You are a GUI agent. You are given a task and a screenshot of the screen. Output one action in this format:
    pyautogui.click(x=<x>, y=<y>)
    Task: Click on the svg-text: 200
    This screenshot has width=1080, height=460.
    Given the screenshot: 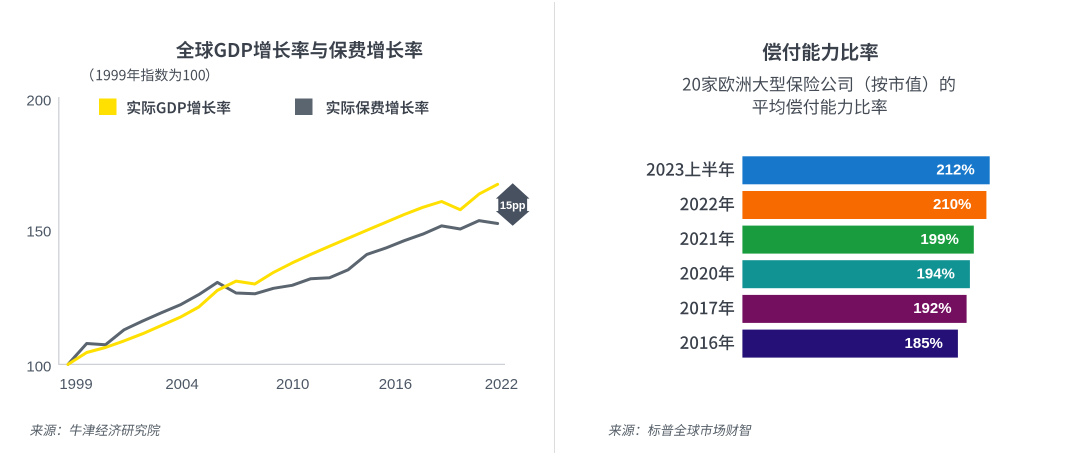 What is the action you would take?
    pyautogui.click(x=38, y=100)
    